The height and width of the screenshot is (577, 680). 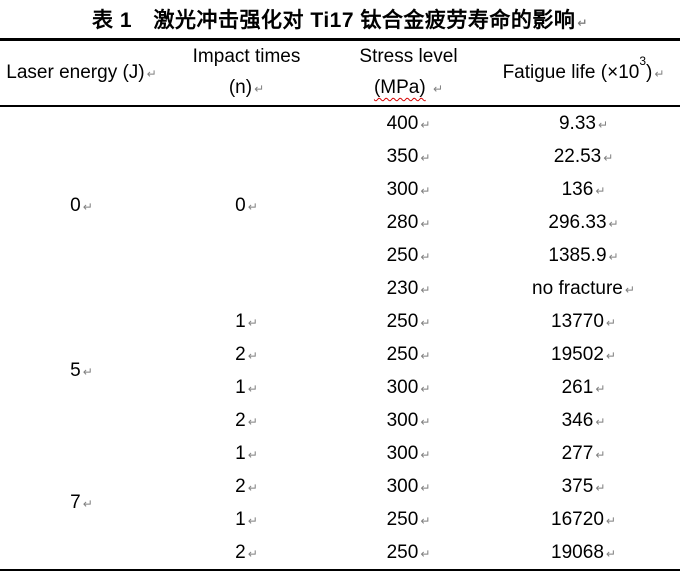 What do you see at coordinates (583, 321) in the screenshot?
I see `fatigue-life-cell: 13770 ↵` at bounding box center [583, 321].